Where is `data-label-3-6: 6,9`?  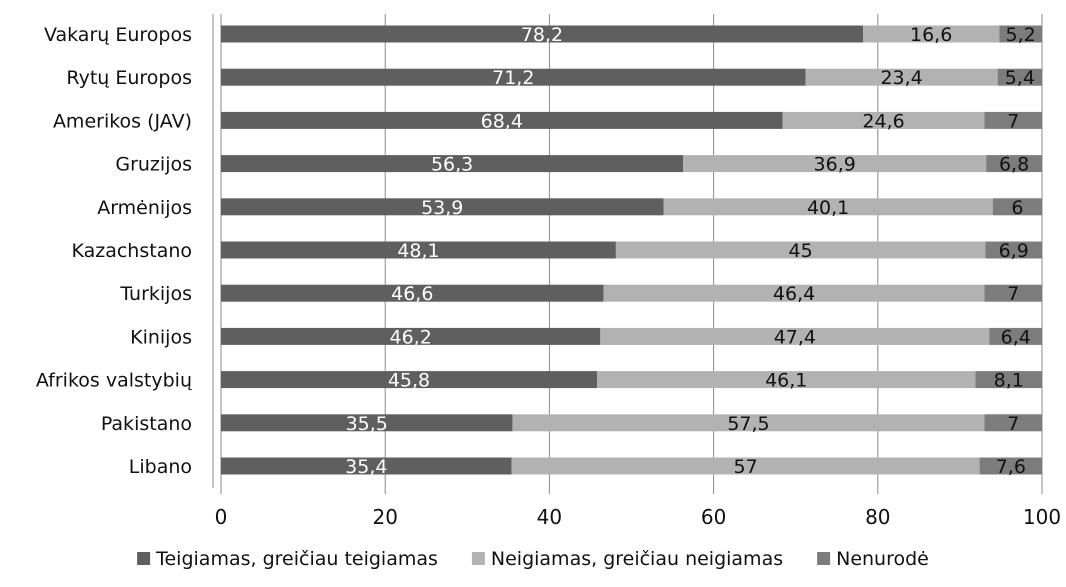
data-label-3-6: 6,9 is located at coordinates (1014, 251).